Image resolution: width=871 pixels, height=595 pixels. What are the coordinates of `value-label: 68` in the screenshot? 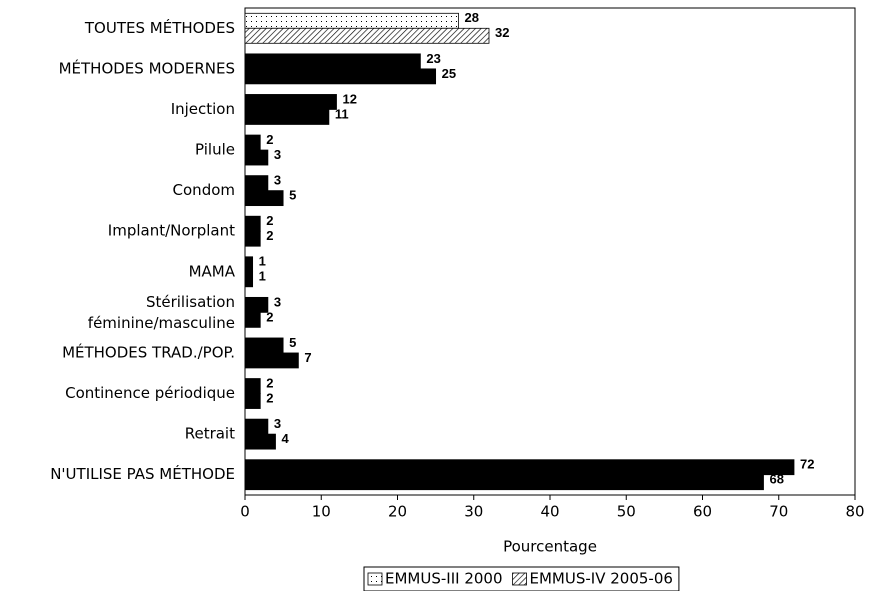 It's located at (777, 479).